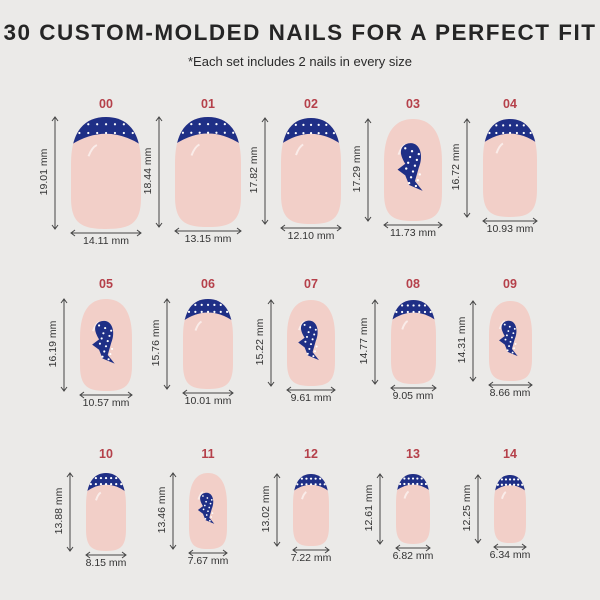 The image size is (600, 600). I want to click on nail-size-number: 04, so click(510, 104).